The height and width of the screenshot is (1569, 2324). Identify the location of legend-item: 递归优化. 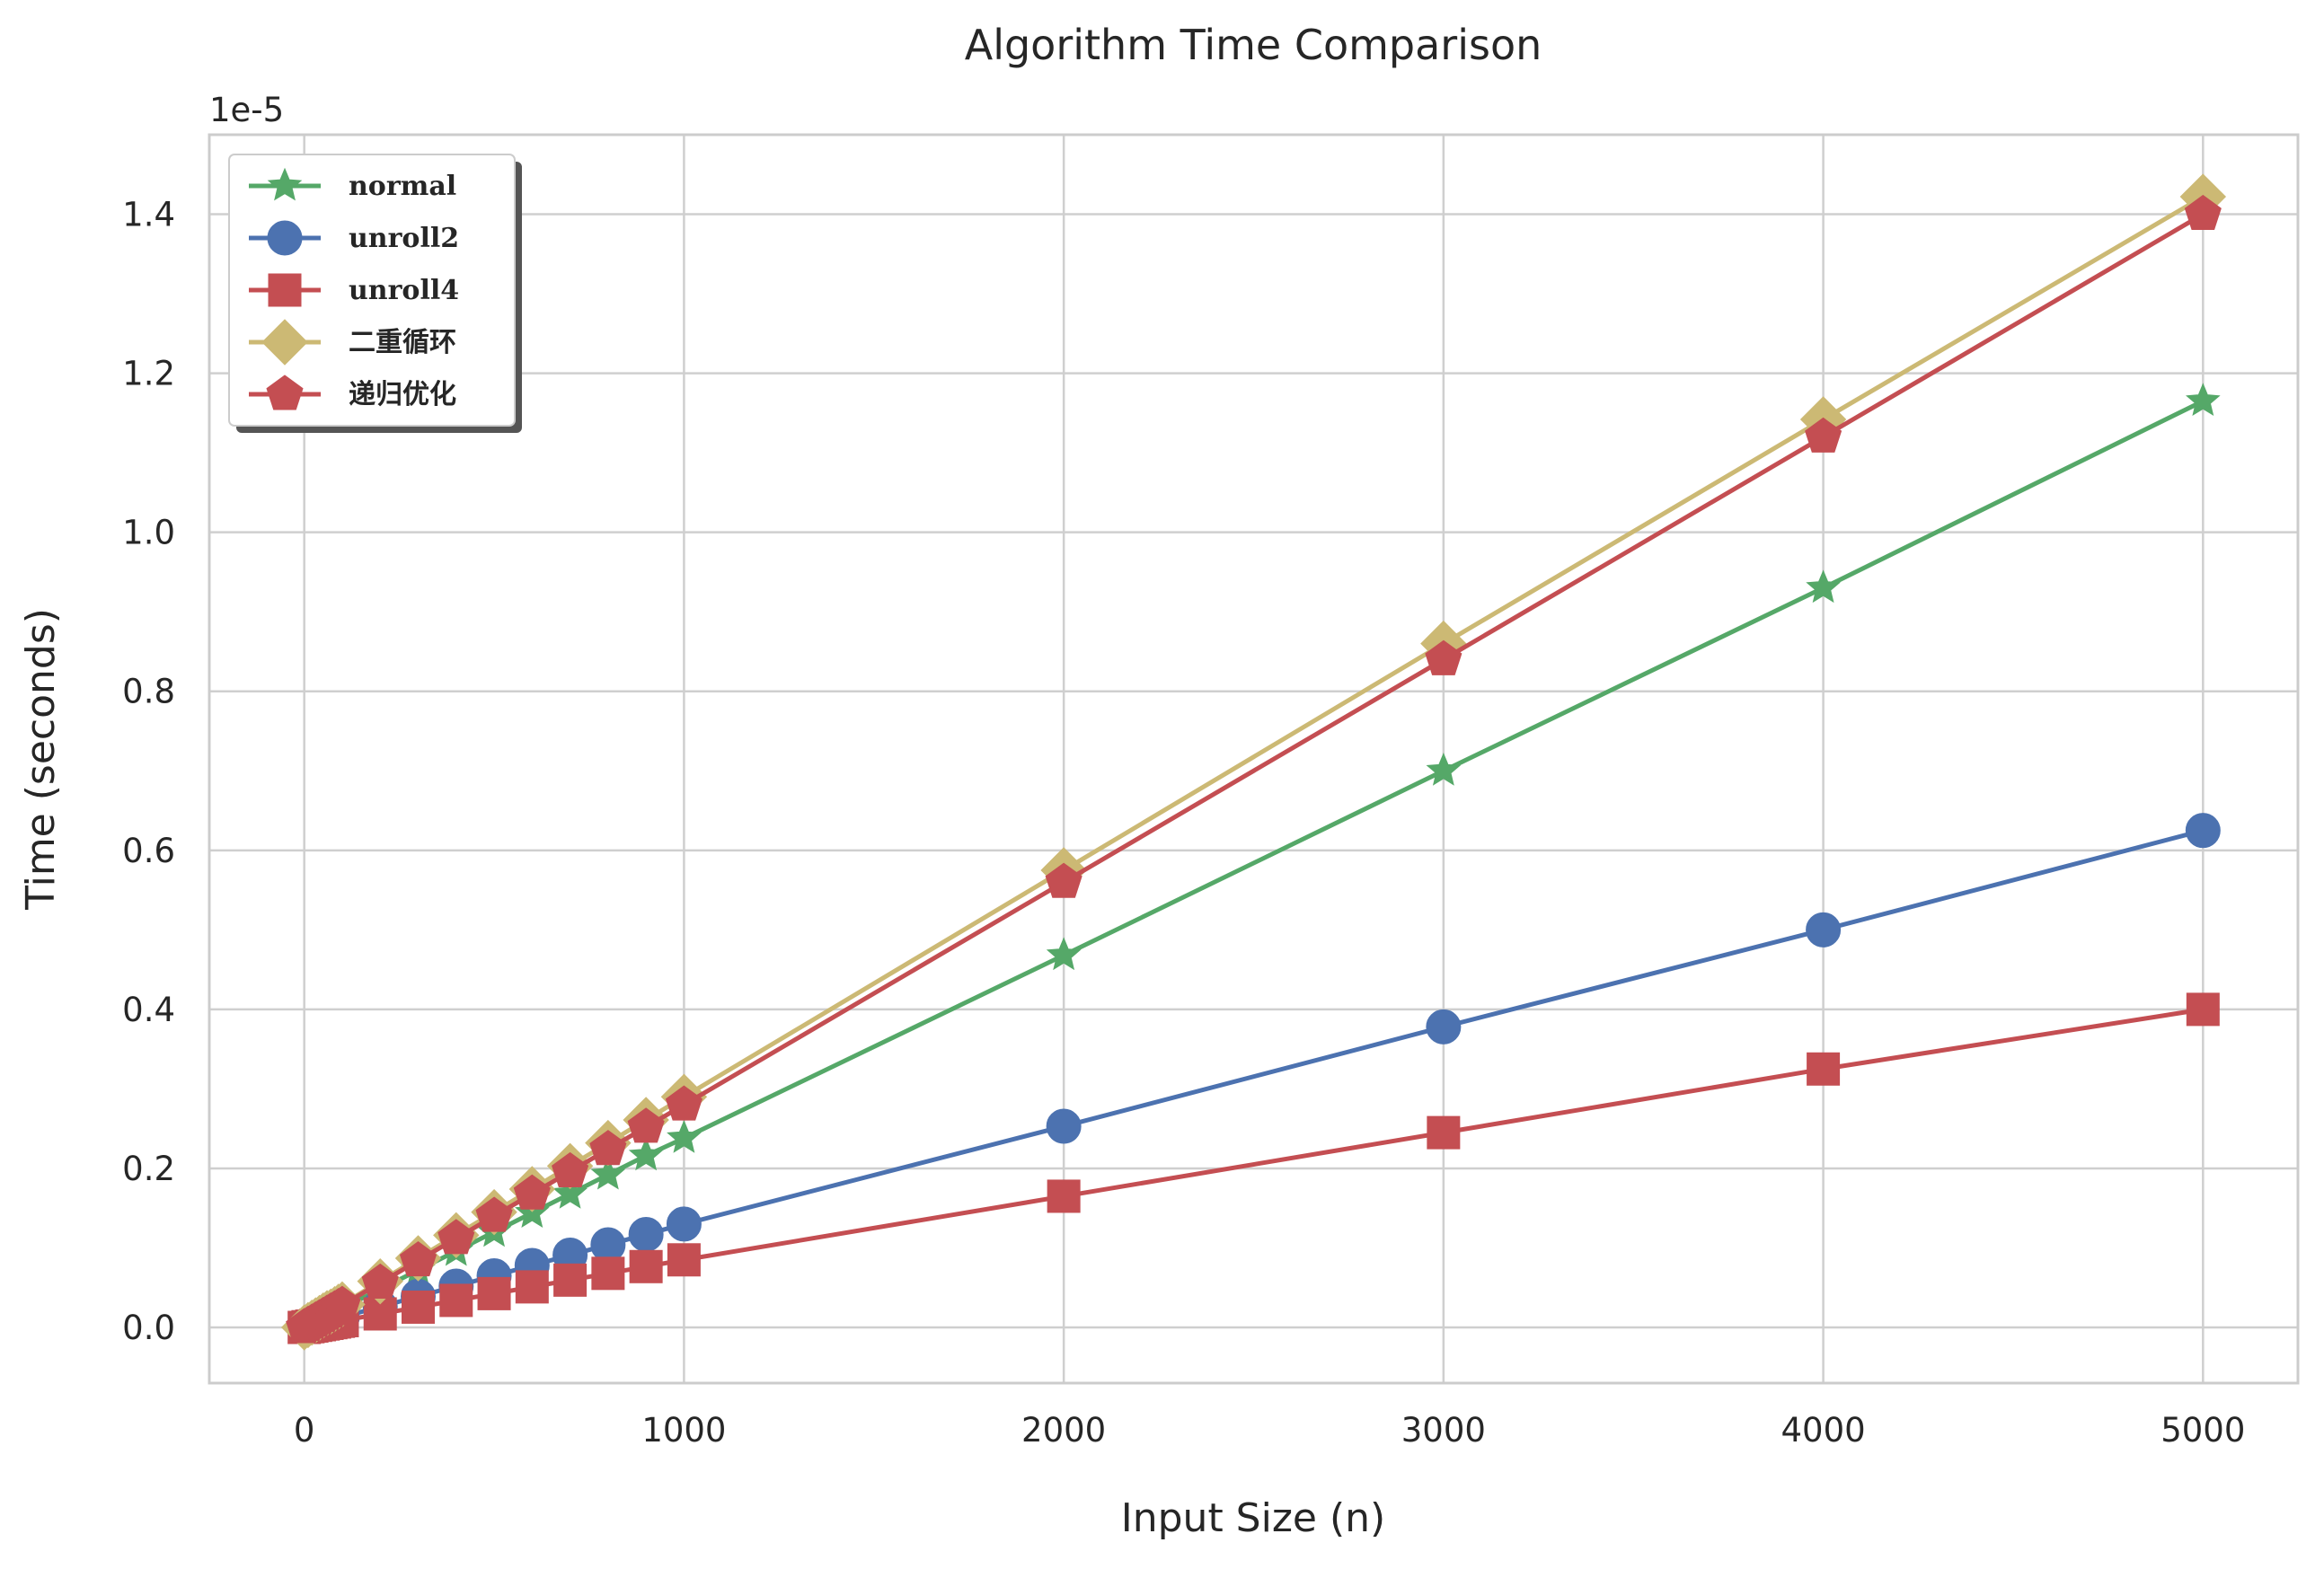
(352, 392).